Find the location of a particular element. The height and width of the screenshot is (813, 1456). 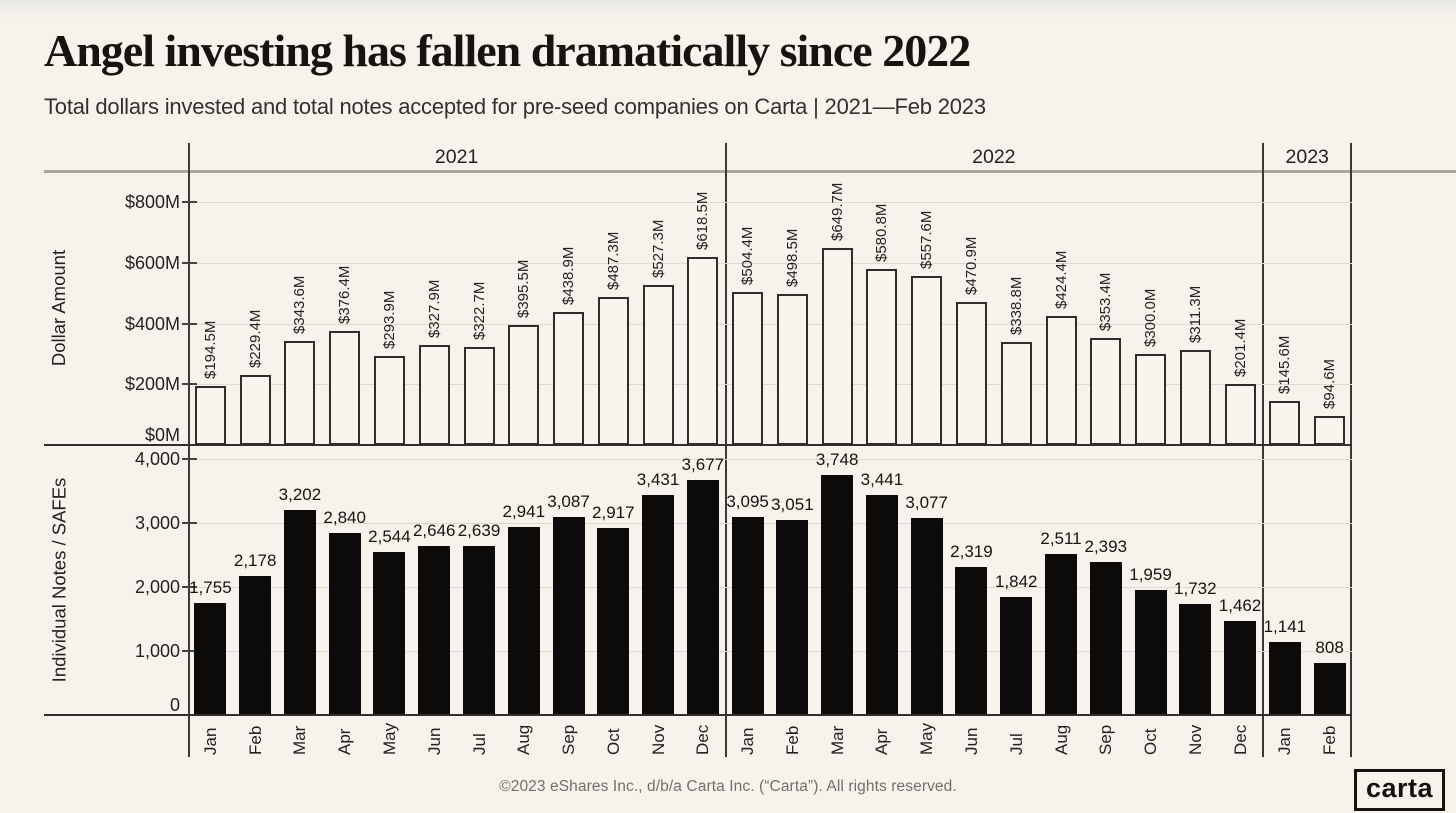

bar-value-label: $395.5M is located at coordinates (524, 288).